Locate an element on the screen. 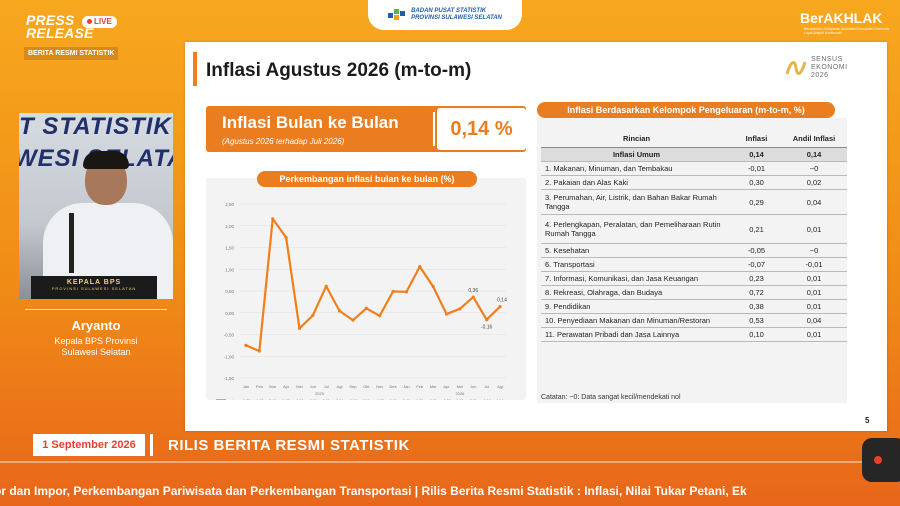 The height and width of the screenshot is (506, 900). podium-sign: KEPALA BPS PROVINSI SULAWESI SELATAN is located at coordinates (94, 287).